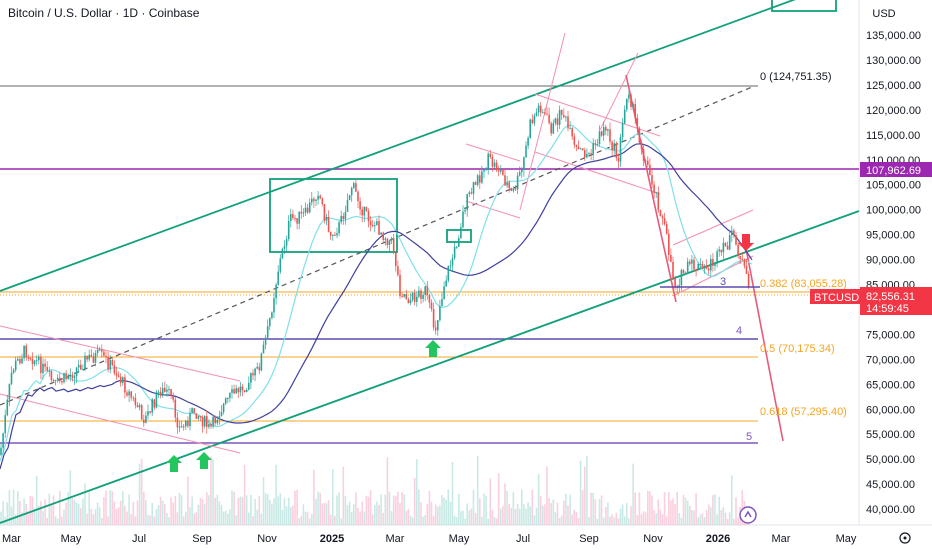  I want to click on green-up-arrow-icon, so click(174, 463).